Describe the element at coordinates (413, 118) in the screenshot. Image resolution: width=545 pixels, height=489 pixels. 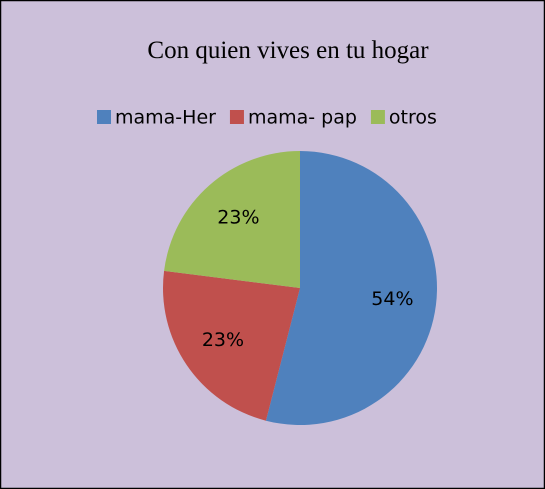
I see `legend-label: otros` at that location.